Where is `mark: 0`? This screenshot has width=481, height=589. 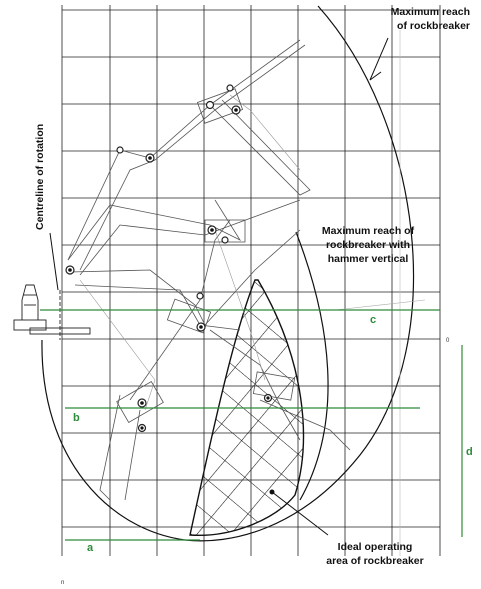 mark: 0 is located at coordinates (448, 341).